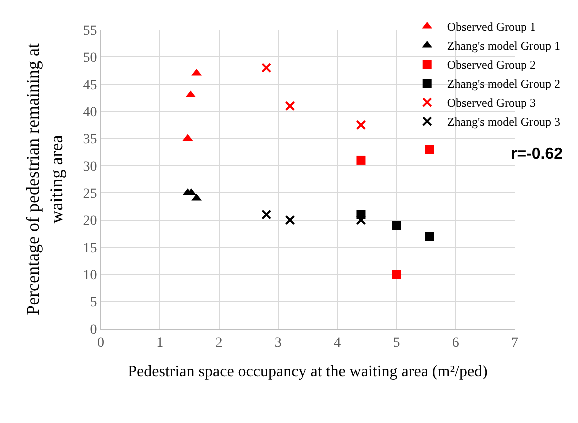  Describe the element at coordinates (94, 303) in the screenshot. I see `y-tick-label: 5` at that location.